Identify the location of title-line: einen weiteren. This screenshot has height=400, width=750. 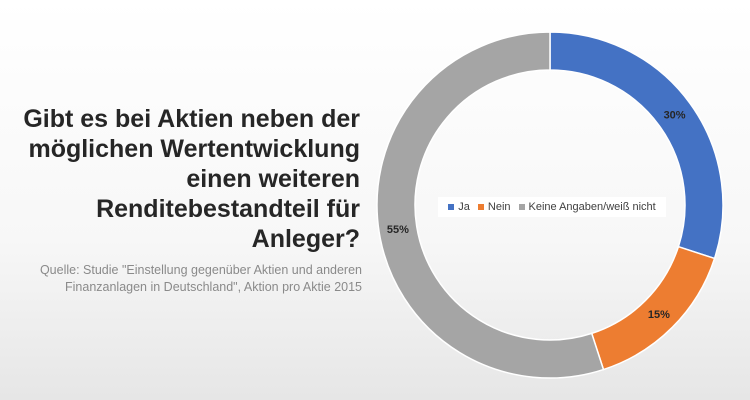
(273, 179).